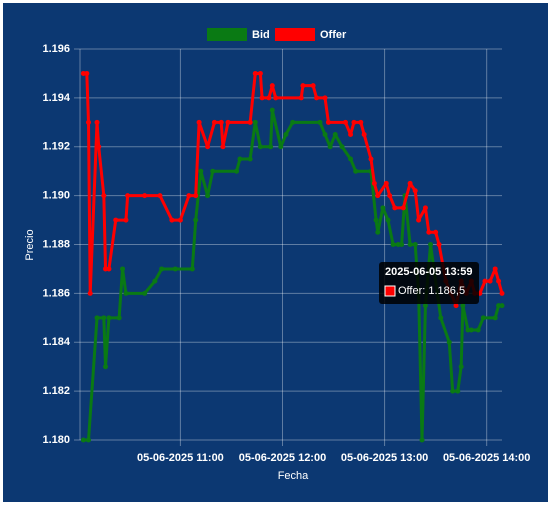  I want to click on legend-item: Offer, so click(311, 34).